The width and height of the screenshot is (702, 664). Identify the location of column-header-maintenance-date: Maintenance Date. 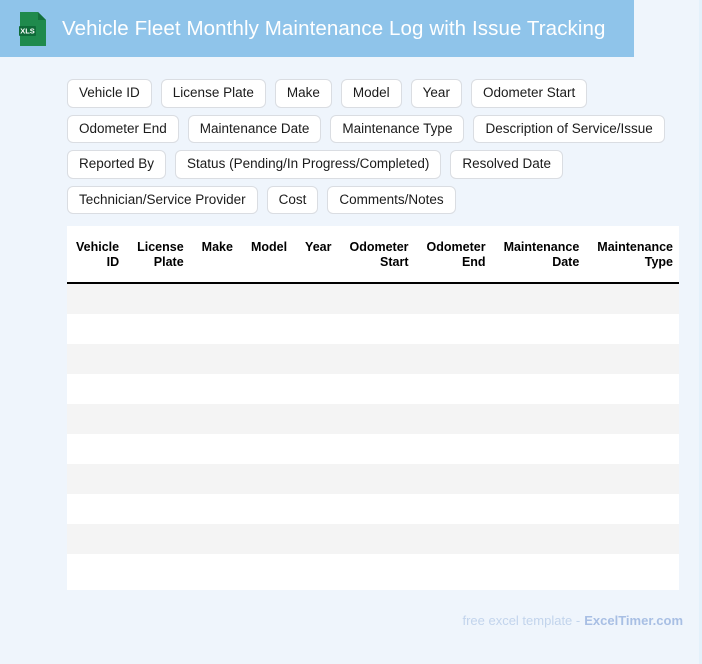
(541, 255).